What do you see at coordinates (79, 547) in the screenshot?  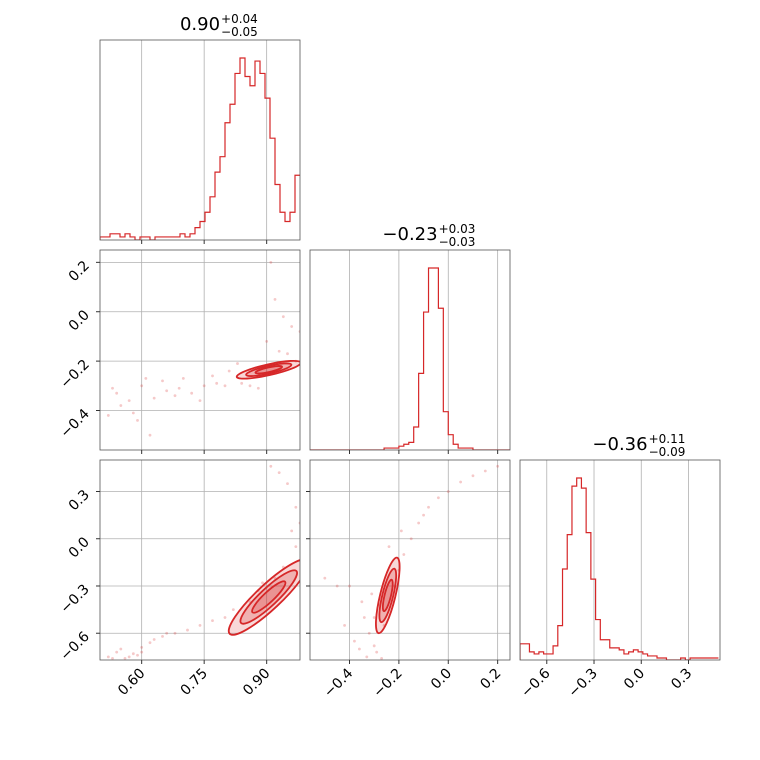 I see `y-tick-label: 0.0` at bounding box center [79, 547].